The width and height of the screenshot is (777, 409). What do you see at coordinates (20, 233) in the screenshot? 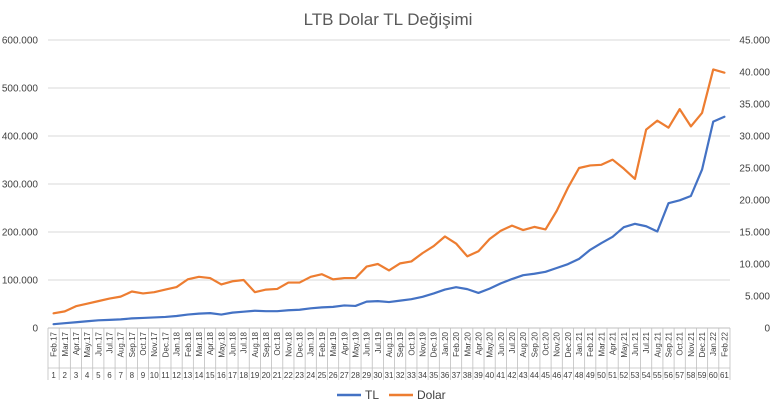
I see `y-left-tick-label: 200.000` at bounding box center [20, 233].